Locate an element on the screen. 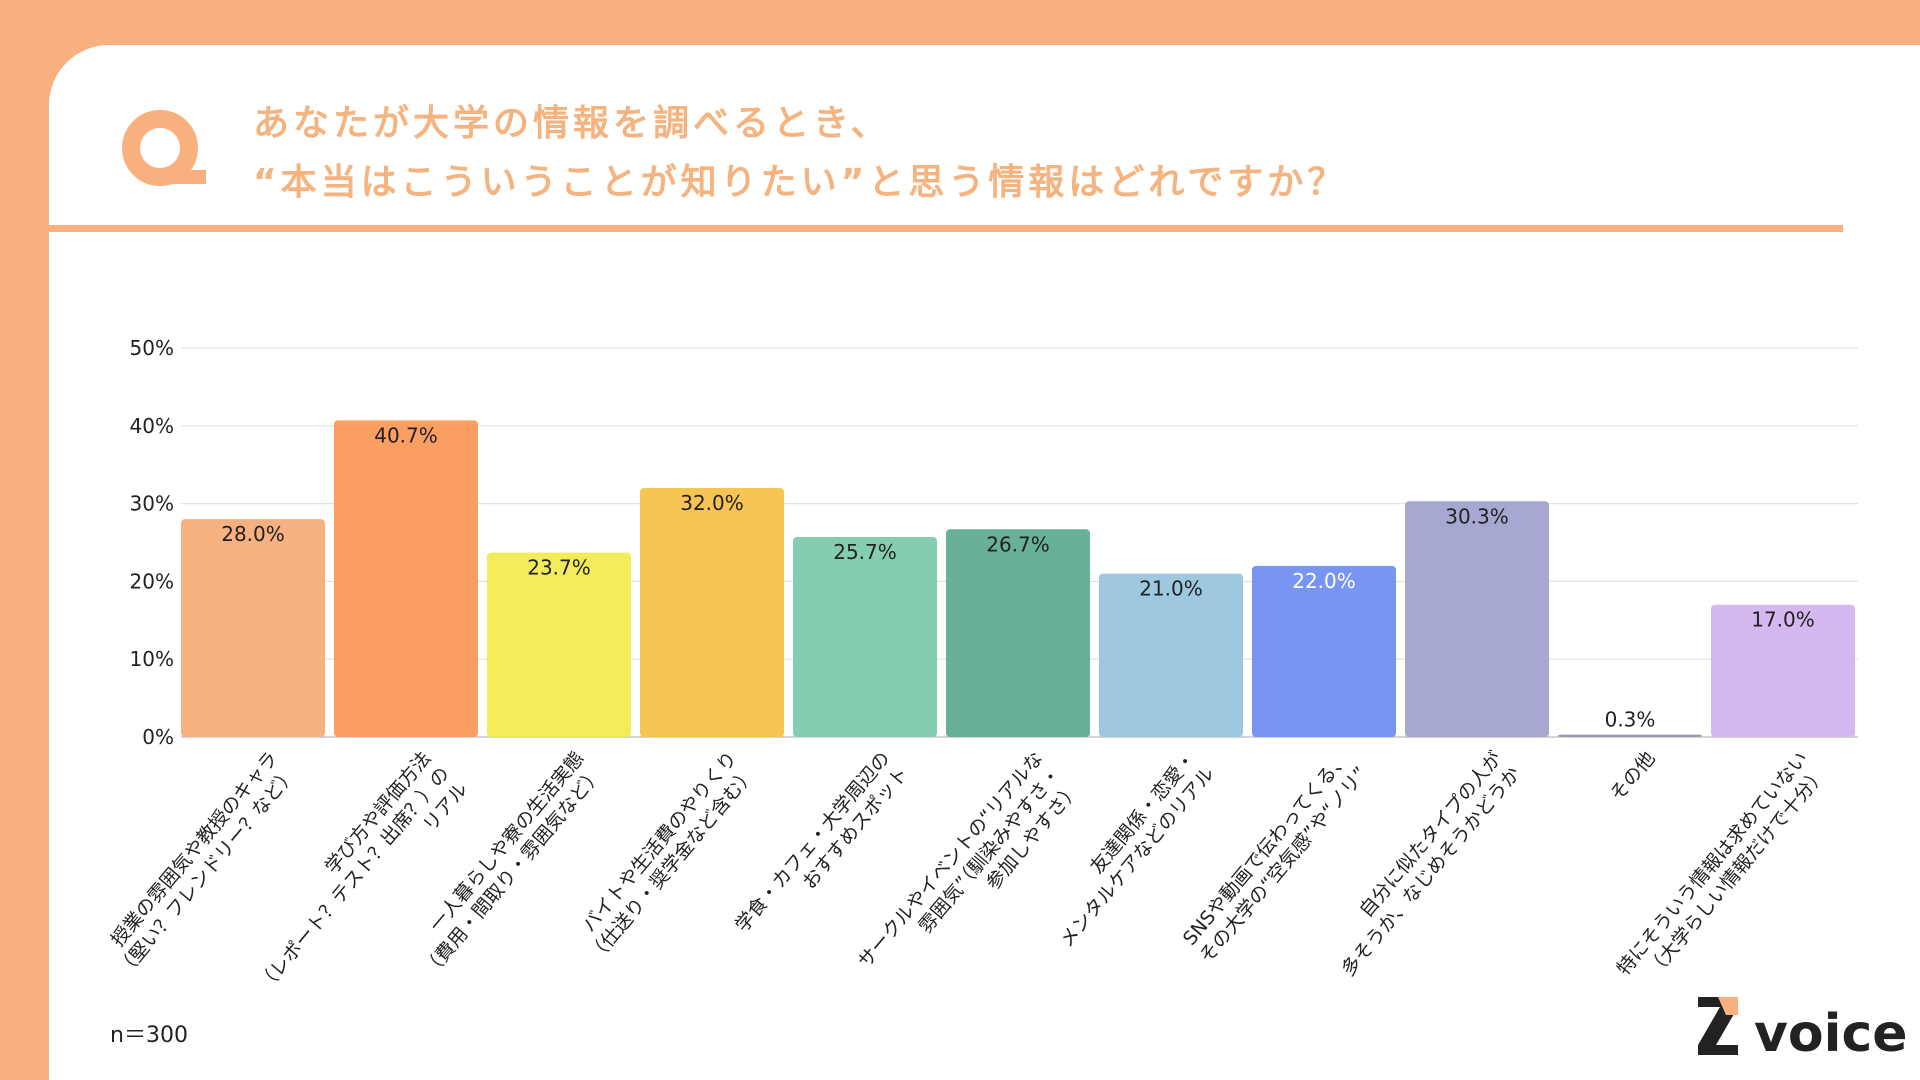 Image resolution: width=1920 pixels, height=1080 pixels. x-tick-label-line: （大学らしい情報だけで十分） is located at coordinates (1737, 872).